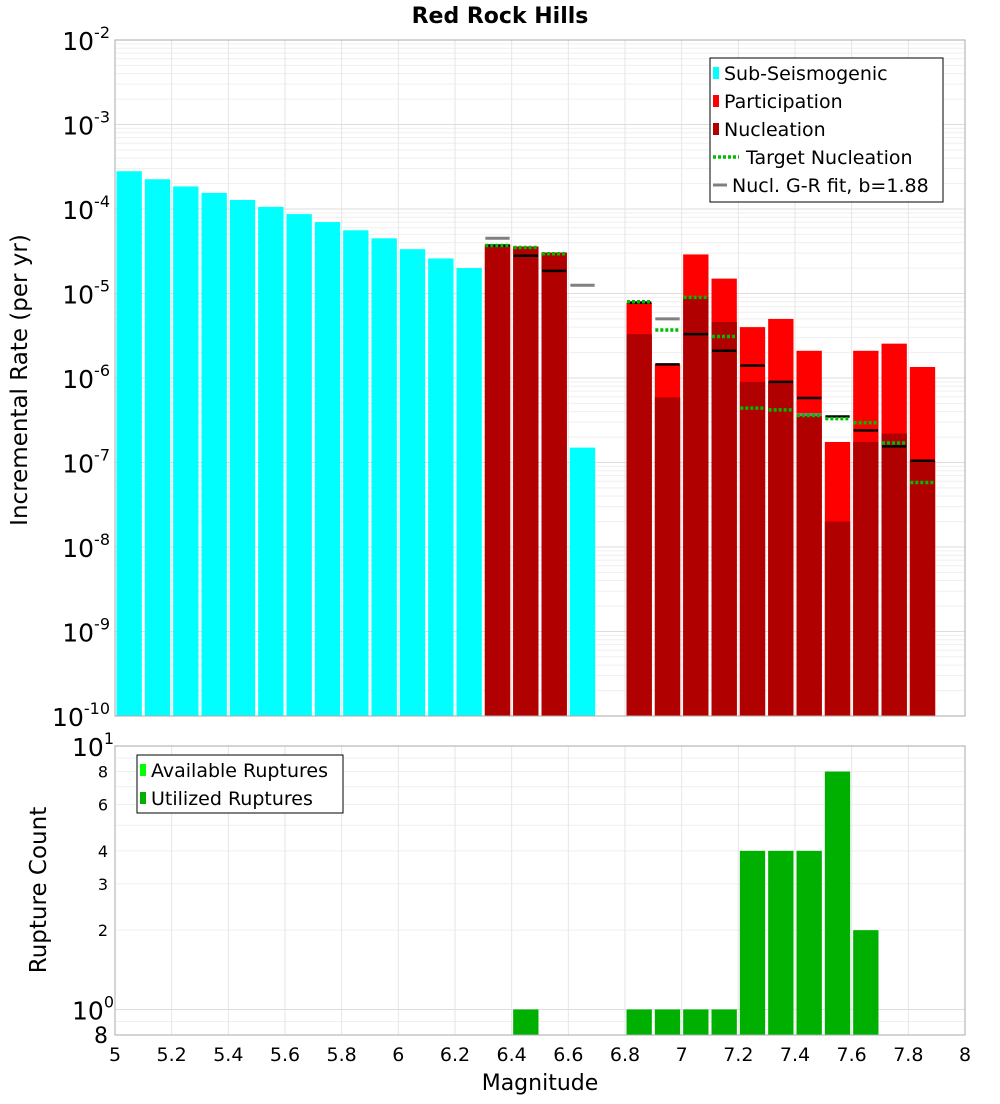  What do you see at coordinates (39, 890) in the screenshot?
I see `bottom-y-axis-label: Rupture Count` at bounding box center [39, 890].